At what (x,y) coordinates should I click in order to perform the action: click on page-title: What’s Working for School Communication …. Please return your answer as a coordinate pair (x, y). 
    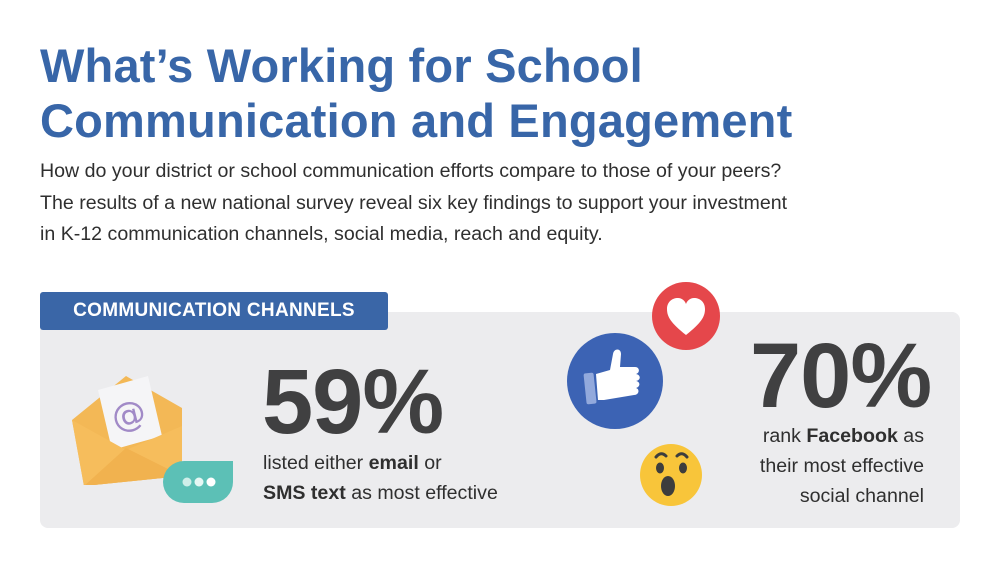
    Looking at the image, I should click on (416, 93).